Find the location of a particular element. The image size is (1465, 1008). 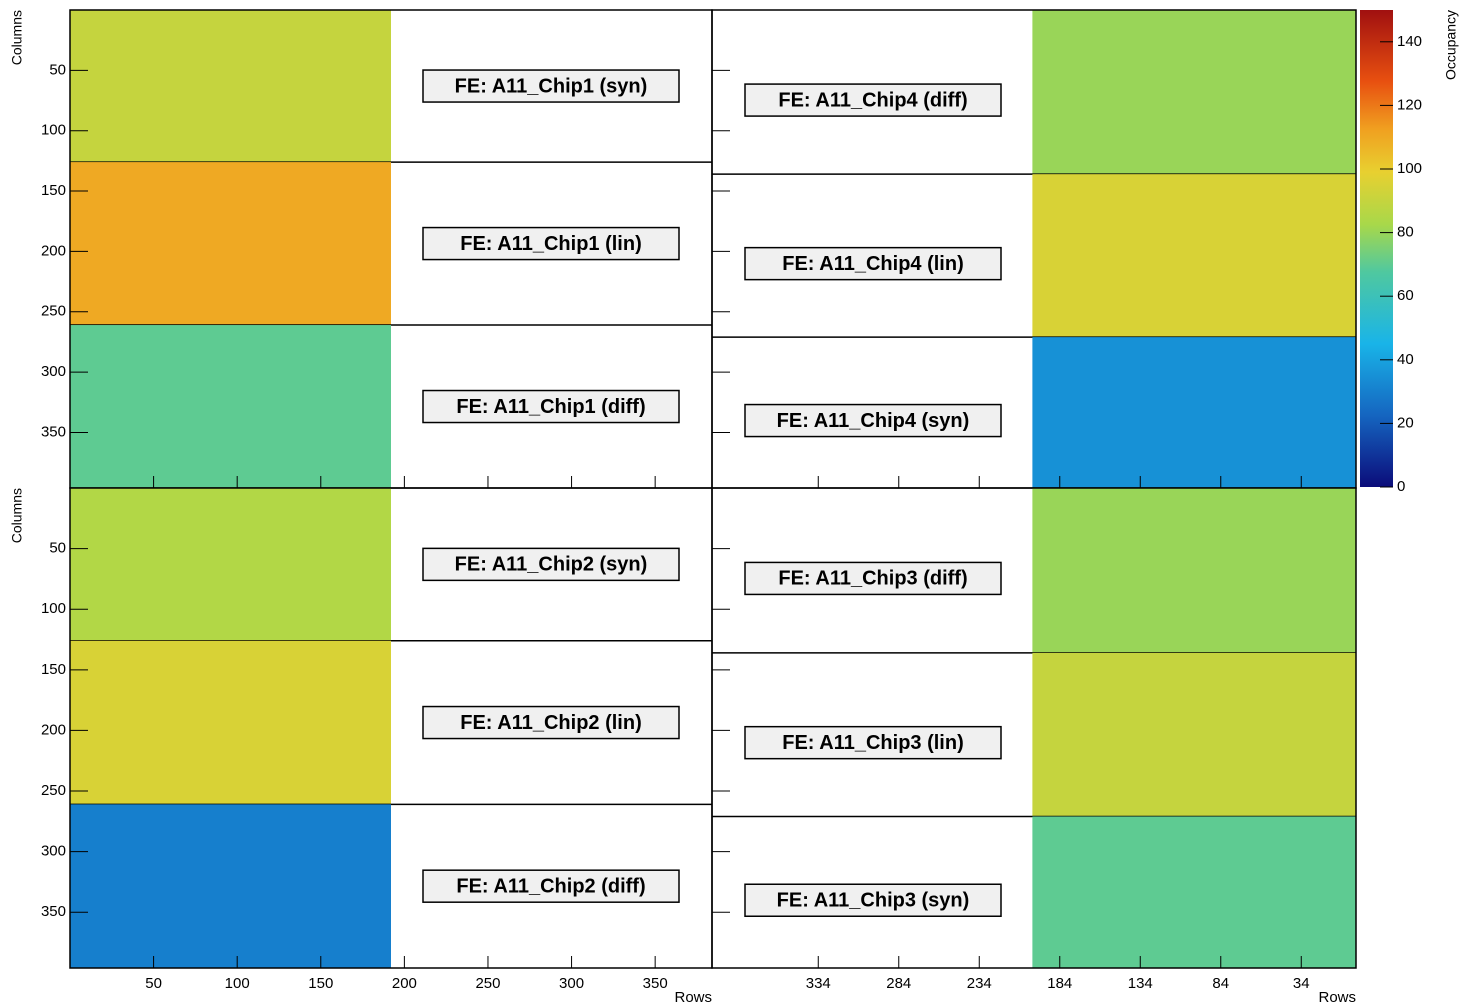

panel-label: FE: A11_Chip4 (diff) is located at coordinates (872, 100).